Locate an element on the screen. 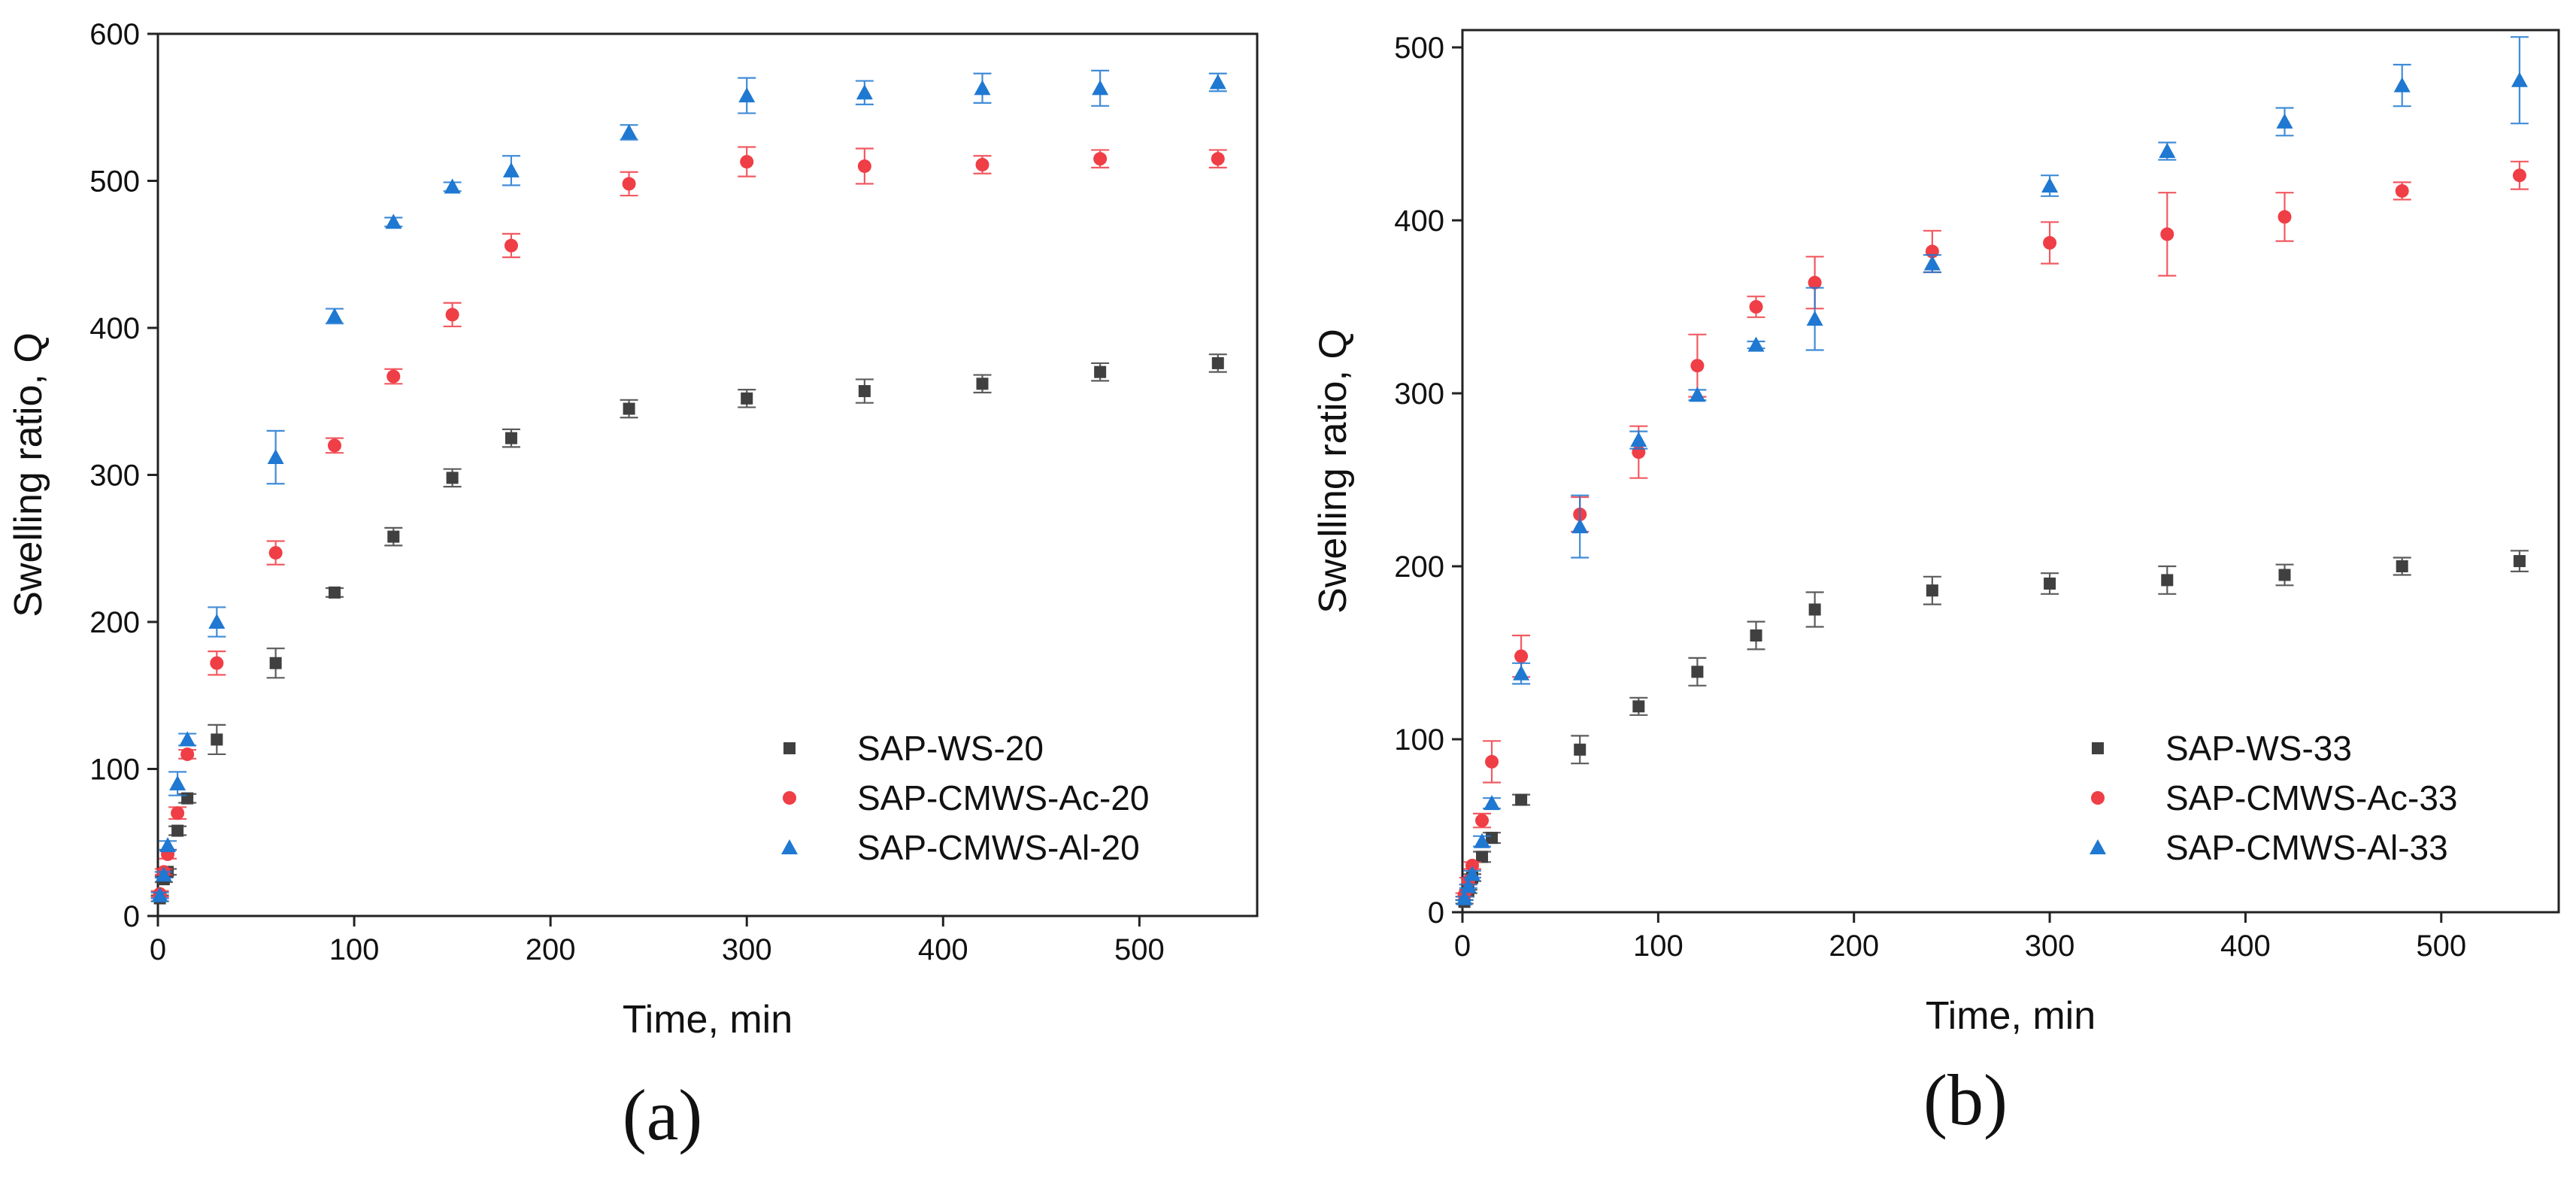 The width and height of the screenshot is (2576, 1201). legend-label: SAP-WS-33 is located at coordinates (2258, 748).